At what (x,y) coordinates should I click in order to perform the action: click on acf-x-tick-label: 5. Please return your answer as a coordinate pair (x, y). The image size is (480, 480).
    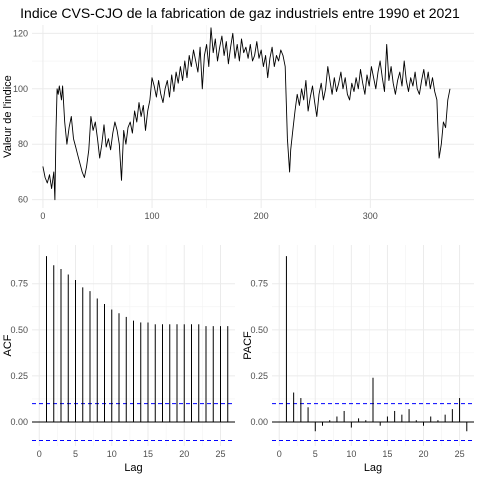
    Looking at the image, I should click on (75, 454).